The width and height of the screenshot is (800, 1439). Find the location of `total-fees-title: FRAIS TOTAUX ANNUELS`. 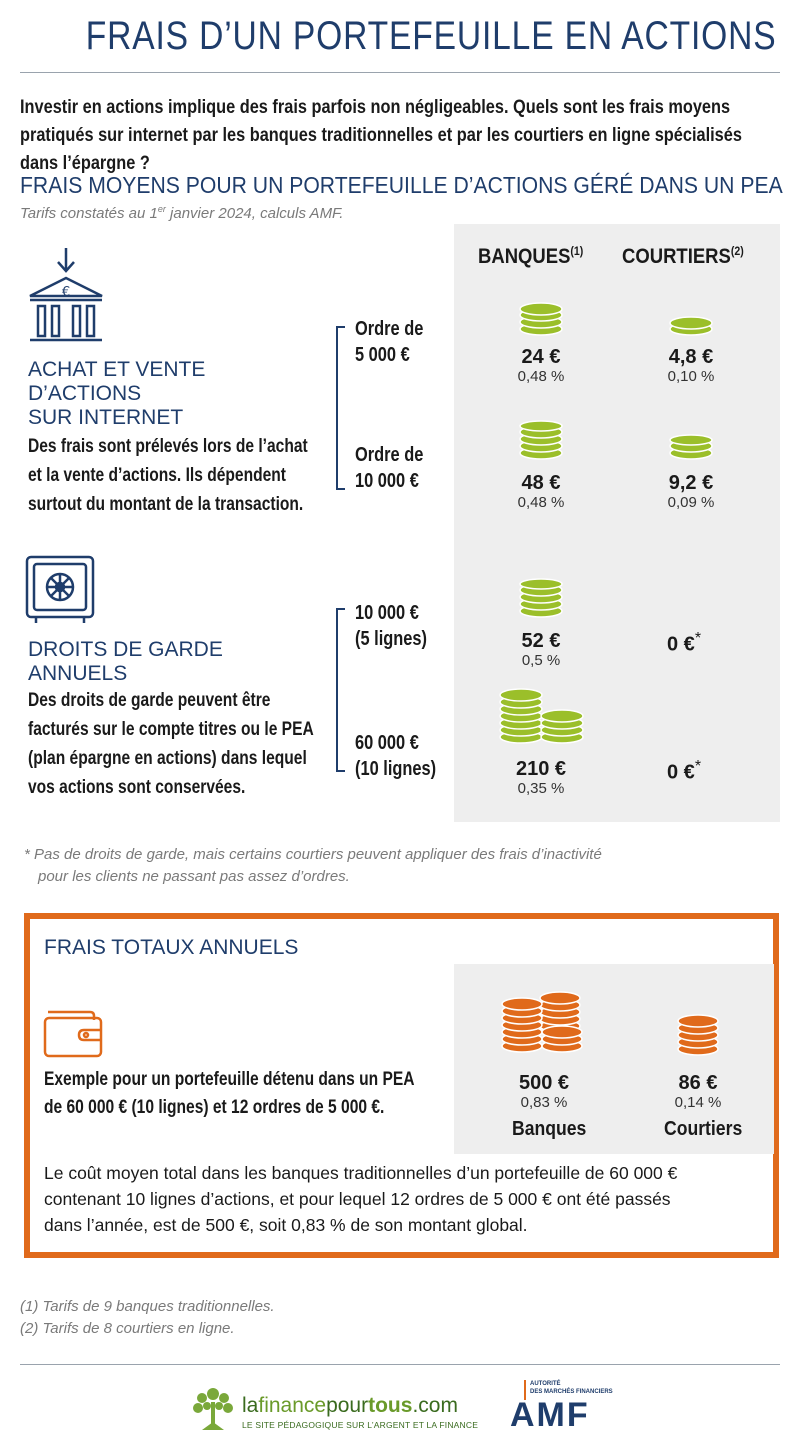

total-fees-title: FRAIS TOTAUX ANNUELS is located at coordinates (171, 947).